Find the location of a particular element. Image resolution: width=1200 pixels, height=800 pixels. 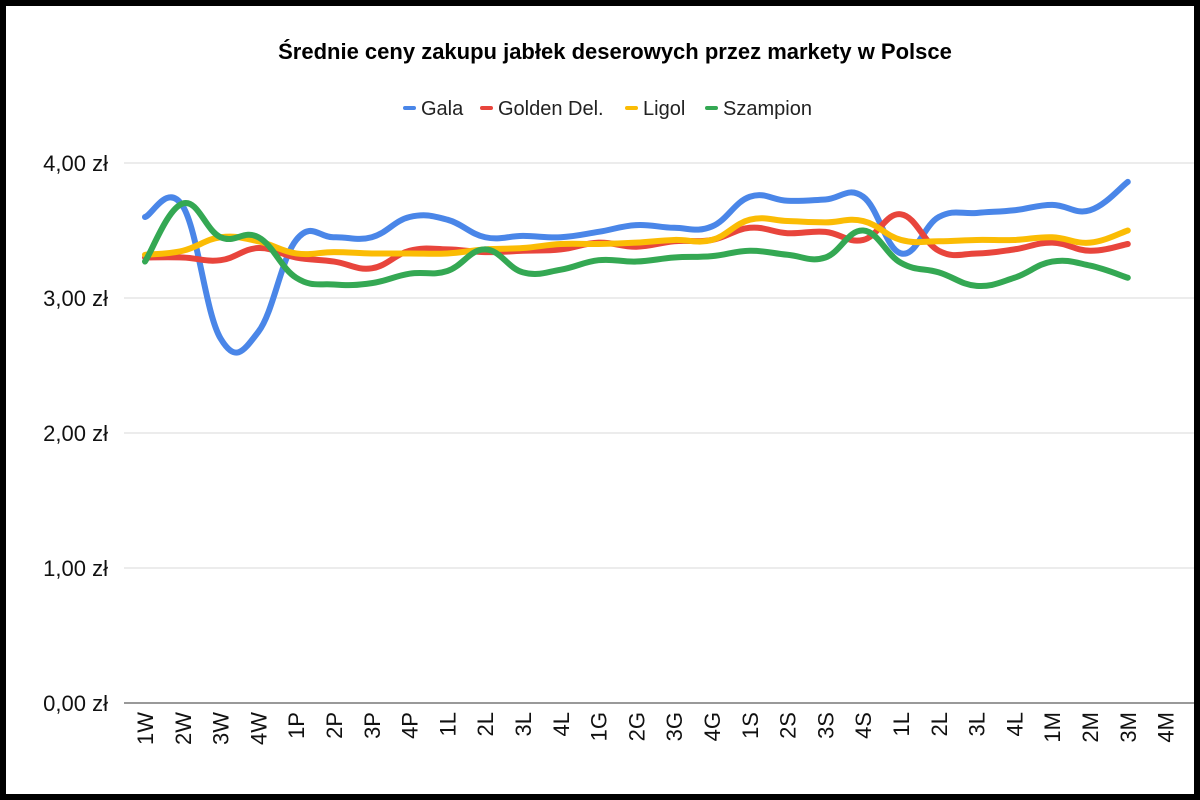

x-tick-label: 4P is located at coordinates (410, 725).